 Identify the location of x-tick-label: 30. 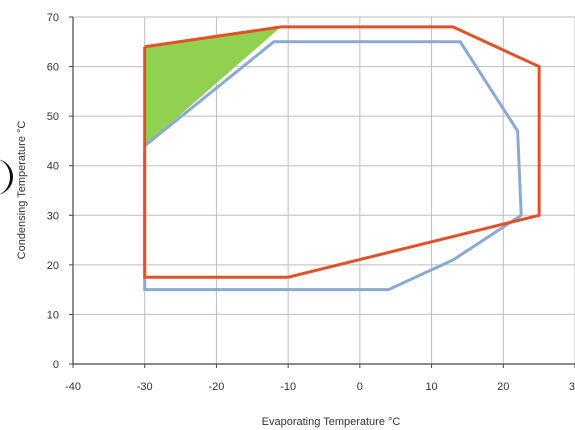
(572, 387).